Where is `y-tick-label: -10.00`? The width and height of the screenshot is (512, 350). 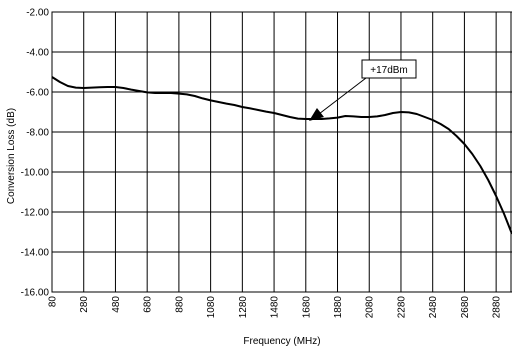
y-tick-label: -10.00 is located at coordinates (35, 173).